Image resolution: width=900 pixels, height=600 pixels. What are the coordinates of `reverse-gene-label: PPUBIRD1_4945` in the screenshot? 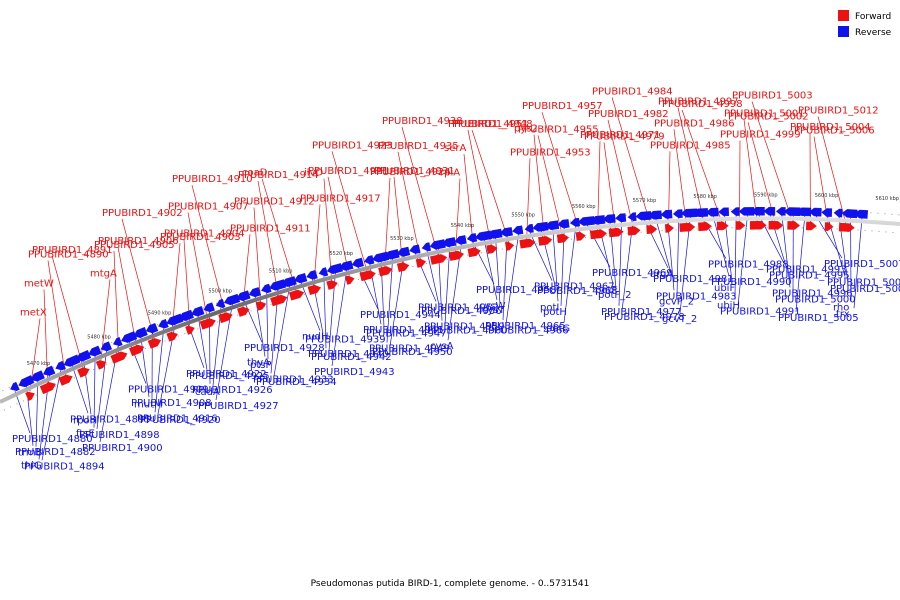 It's located at (403, 330).